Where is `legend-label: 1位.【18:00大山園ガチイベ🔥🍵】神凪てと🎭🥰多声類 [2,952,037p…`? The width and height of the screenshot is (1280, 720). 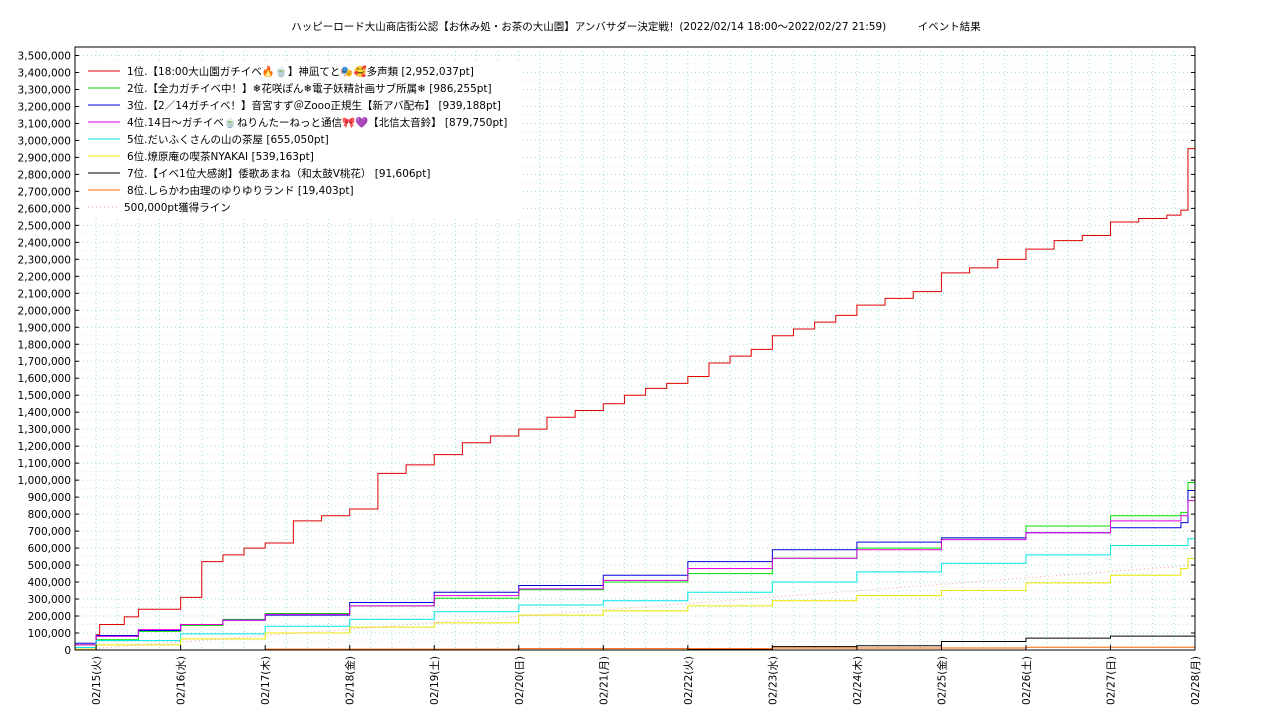 legend-label: 1位.【18:00大山園ガチイベ🔥🍵】神凪てと🎭🥰多声類 [2,952,037p… is located at coordinates (300, 71).